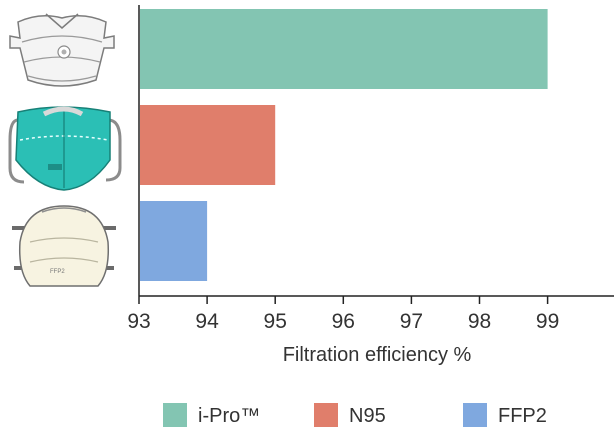  What do you see at coordinates (367, 416) in the screenshot?
I see `legend-label-1: N95` at bounding box center [367, 416].